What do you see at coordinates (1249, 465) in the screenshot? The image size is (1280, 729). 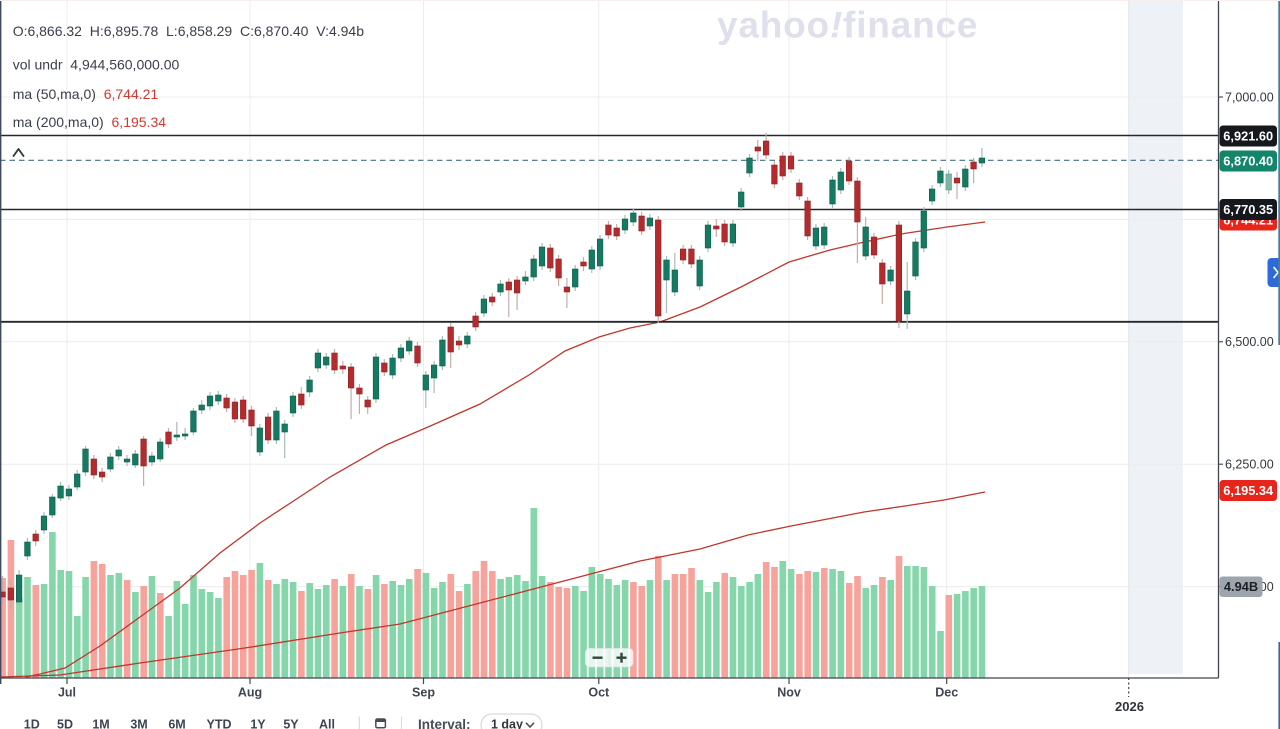 I see `svg-text: 6,250.00` at bounding box center [1249, 465].